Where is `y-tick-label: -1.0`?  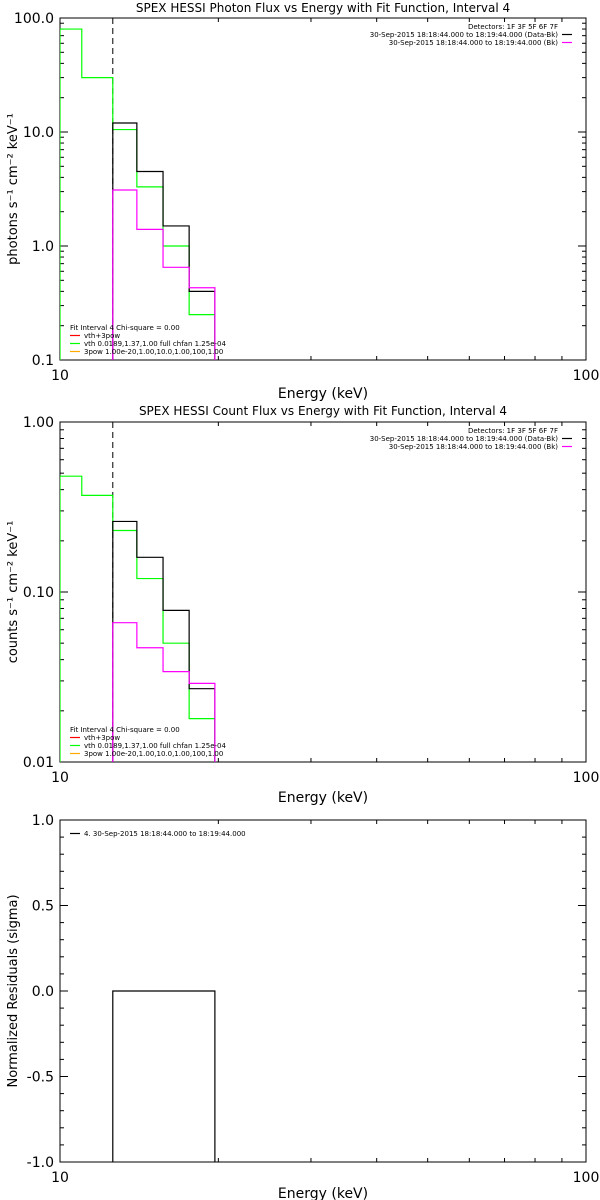 y-tick-label: -1.0 is located at coordinates (40, 1163).